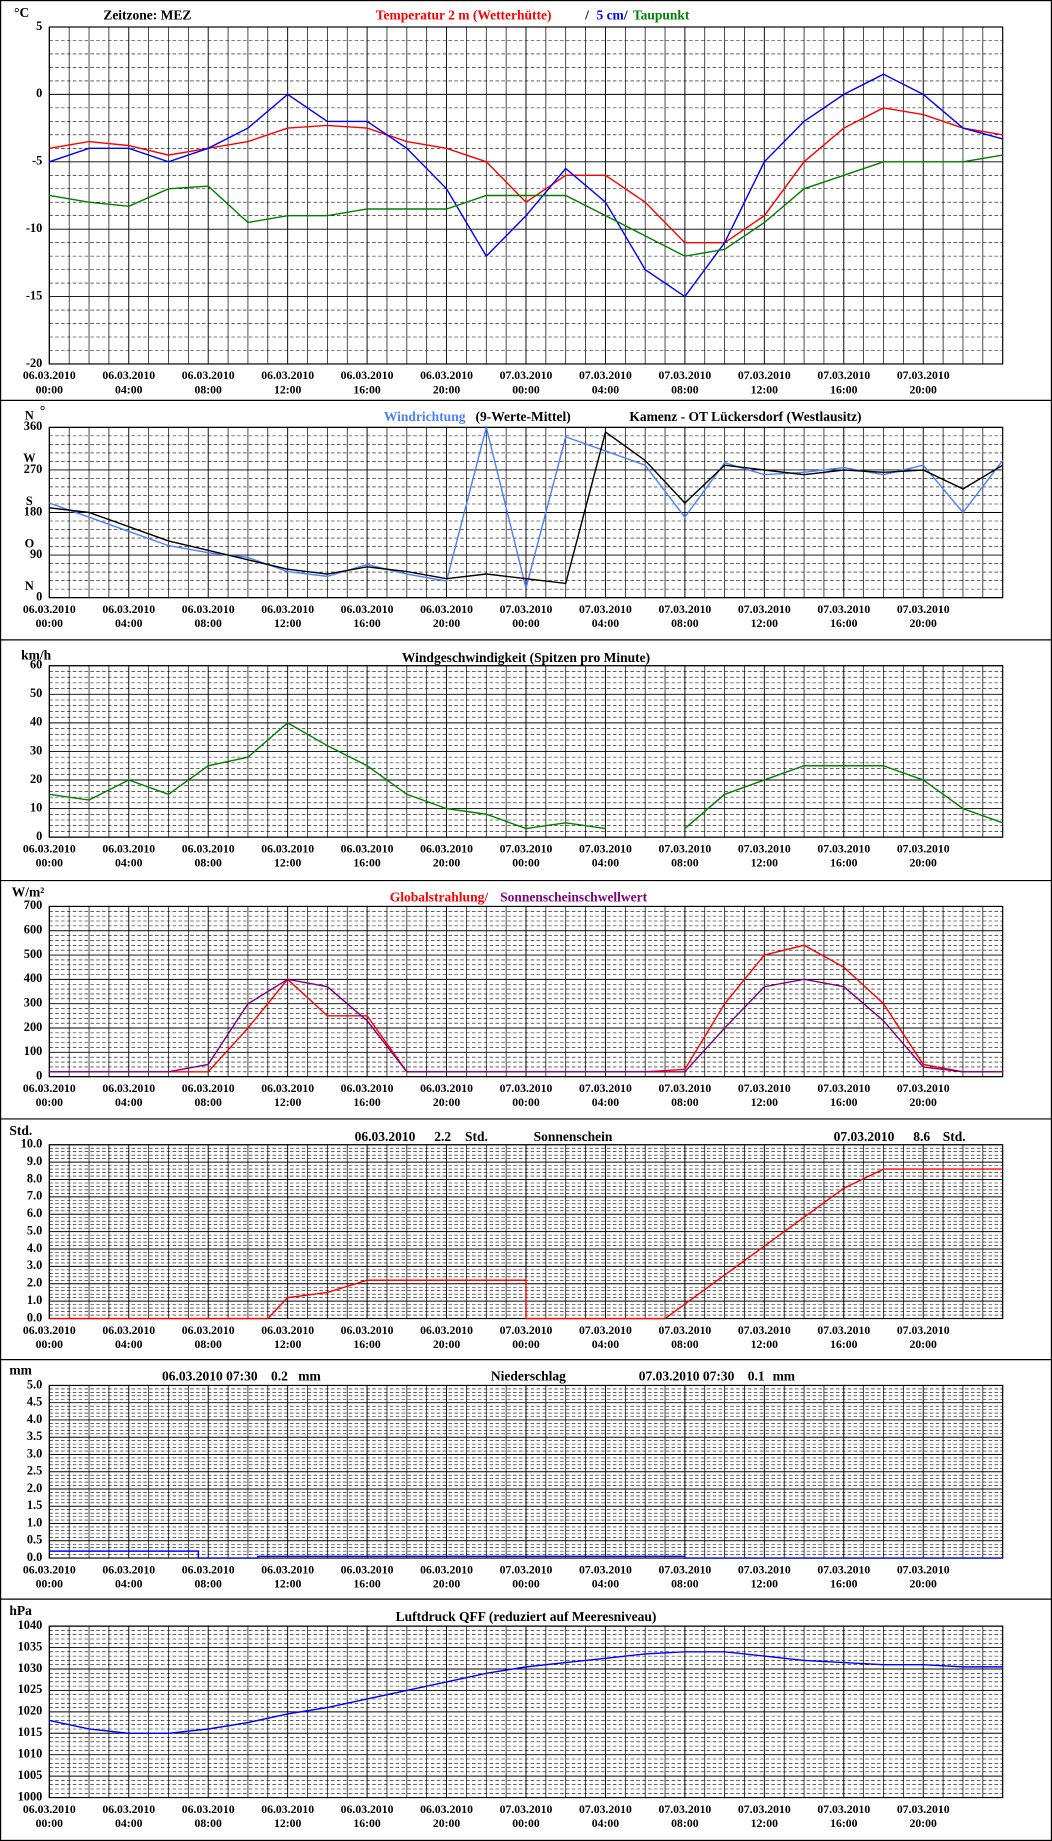 The width and height of the screenshot is (1052, 1841). I want to click on annotations-value: 8.6, so click(921, 1136).